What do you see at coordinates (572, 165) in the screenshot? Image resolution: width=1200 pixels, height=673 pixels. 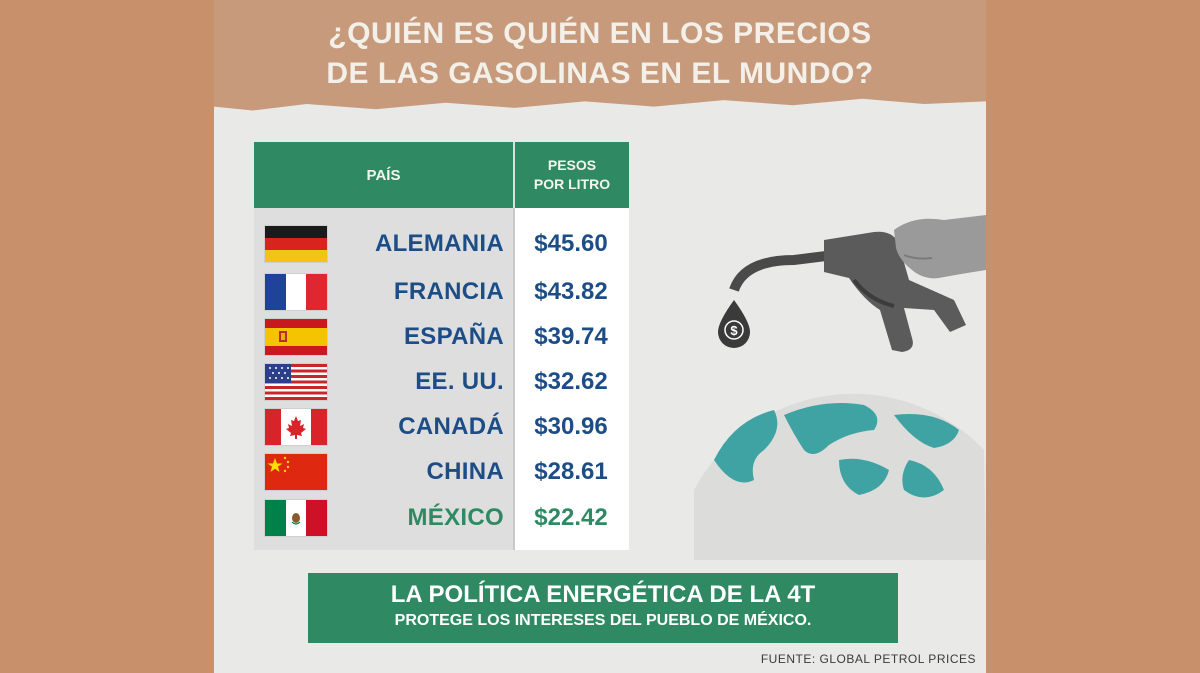 I see `header-price-line-1: PESOS` at bounding box center [572, 165].